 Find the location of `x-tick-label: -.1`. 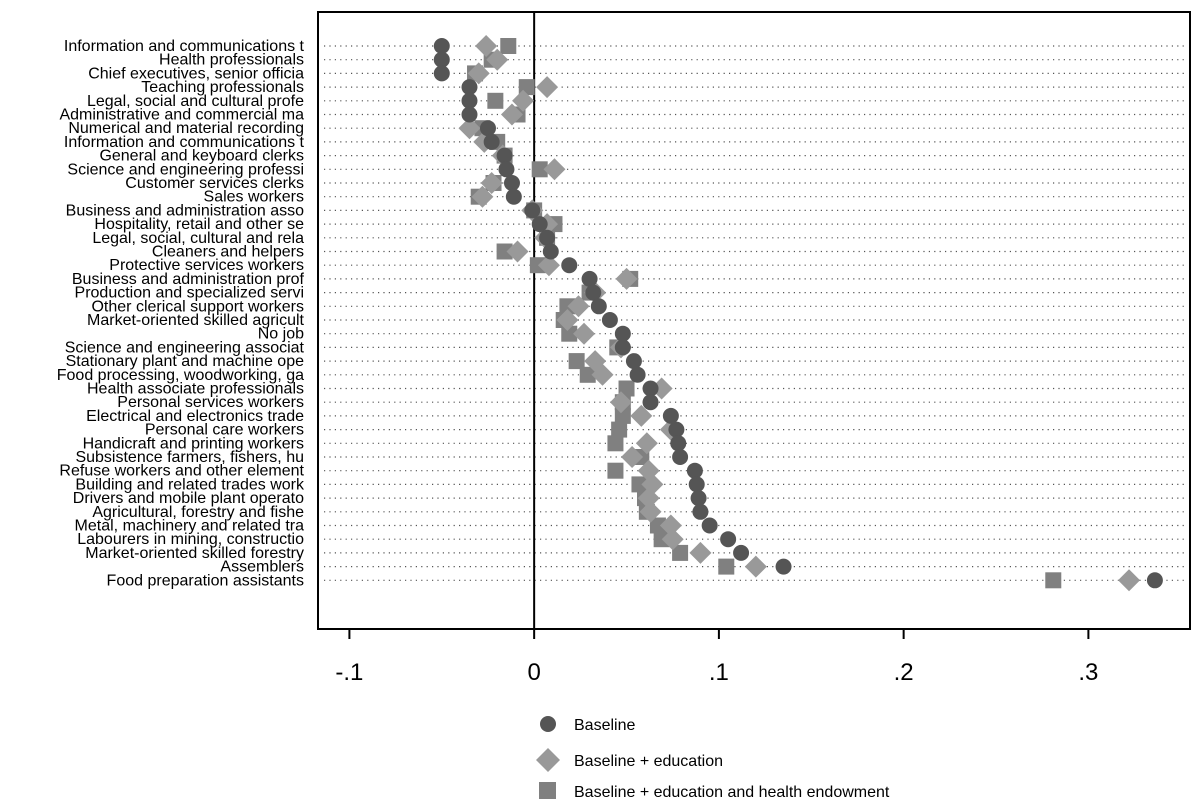

x-tick-label: -.1 is located at coordinates (349, 672).